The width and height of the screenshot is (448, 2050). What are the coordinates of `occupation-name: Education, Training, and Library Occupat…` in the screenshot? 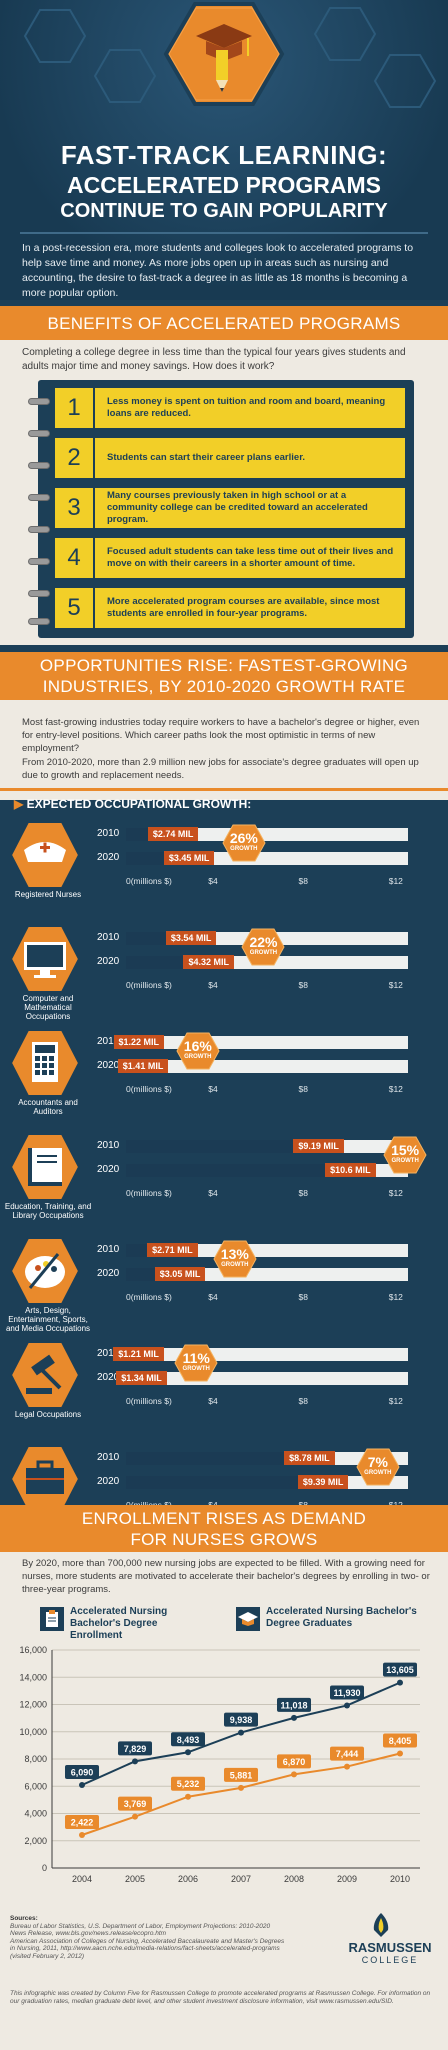 It's located at (48, 1211).